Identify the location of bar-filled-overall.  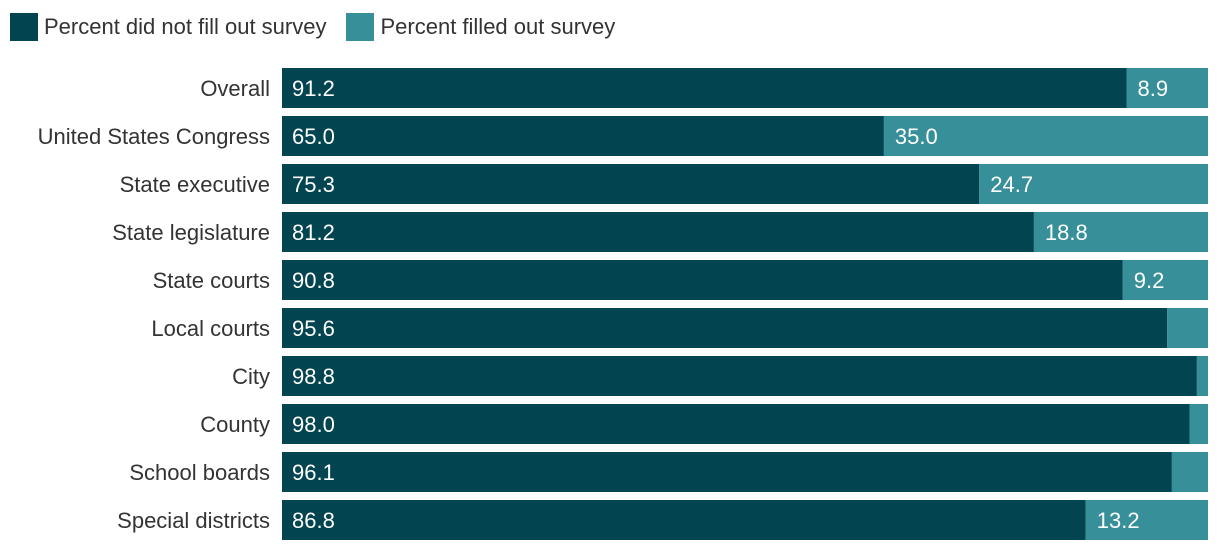
(1167, 88).